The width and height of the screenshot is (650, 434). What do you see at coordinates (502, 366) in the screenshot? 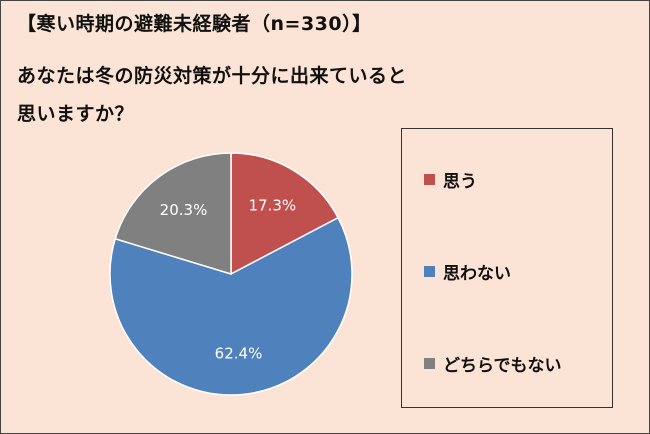
I see `legend-label: どちらでもない` at bounding box center [502, 366].